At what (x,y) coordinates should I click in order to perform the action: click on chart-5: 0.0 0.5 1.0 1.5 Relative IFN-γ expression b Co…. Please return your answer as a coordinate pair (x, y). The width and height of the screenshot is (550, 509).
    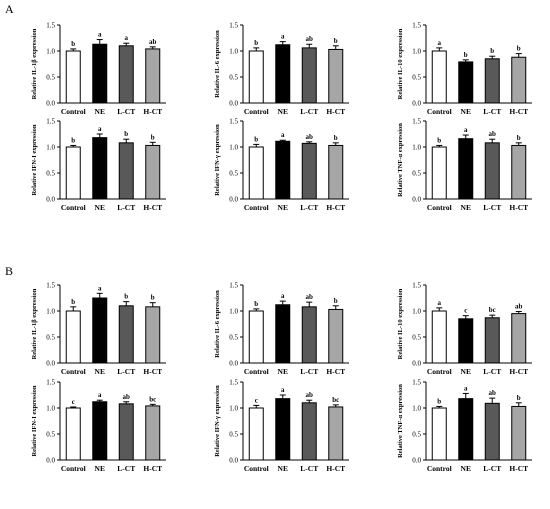
    Looking at the image, I should click on (281, 165).